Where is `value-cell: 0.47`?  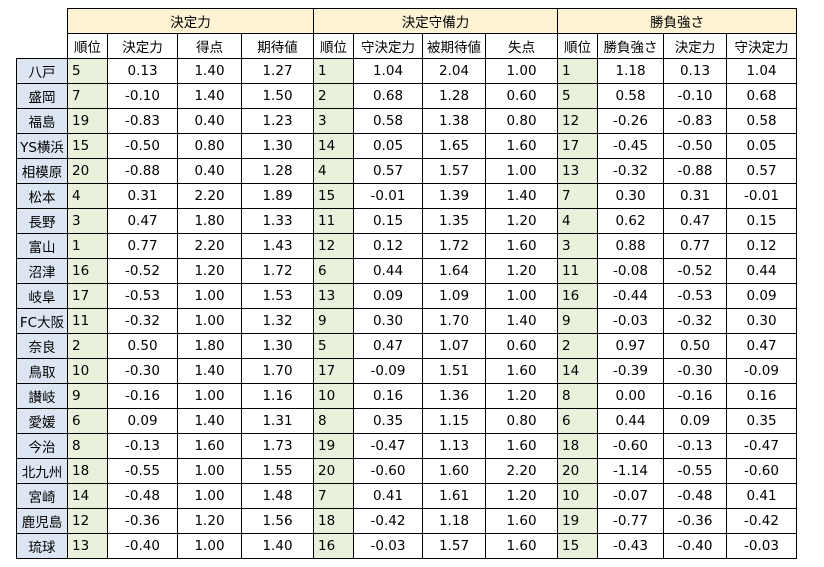
value-cell: 0.47 is located at coordinates (388, 346).